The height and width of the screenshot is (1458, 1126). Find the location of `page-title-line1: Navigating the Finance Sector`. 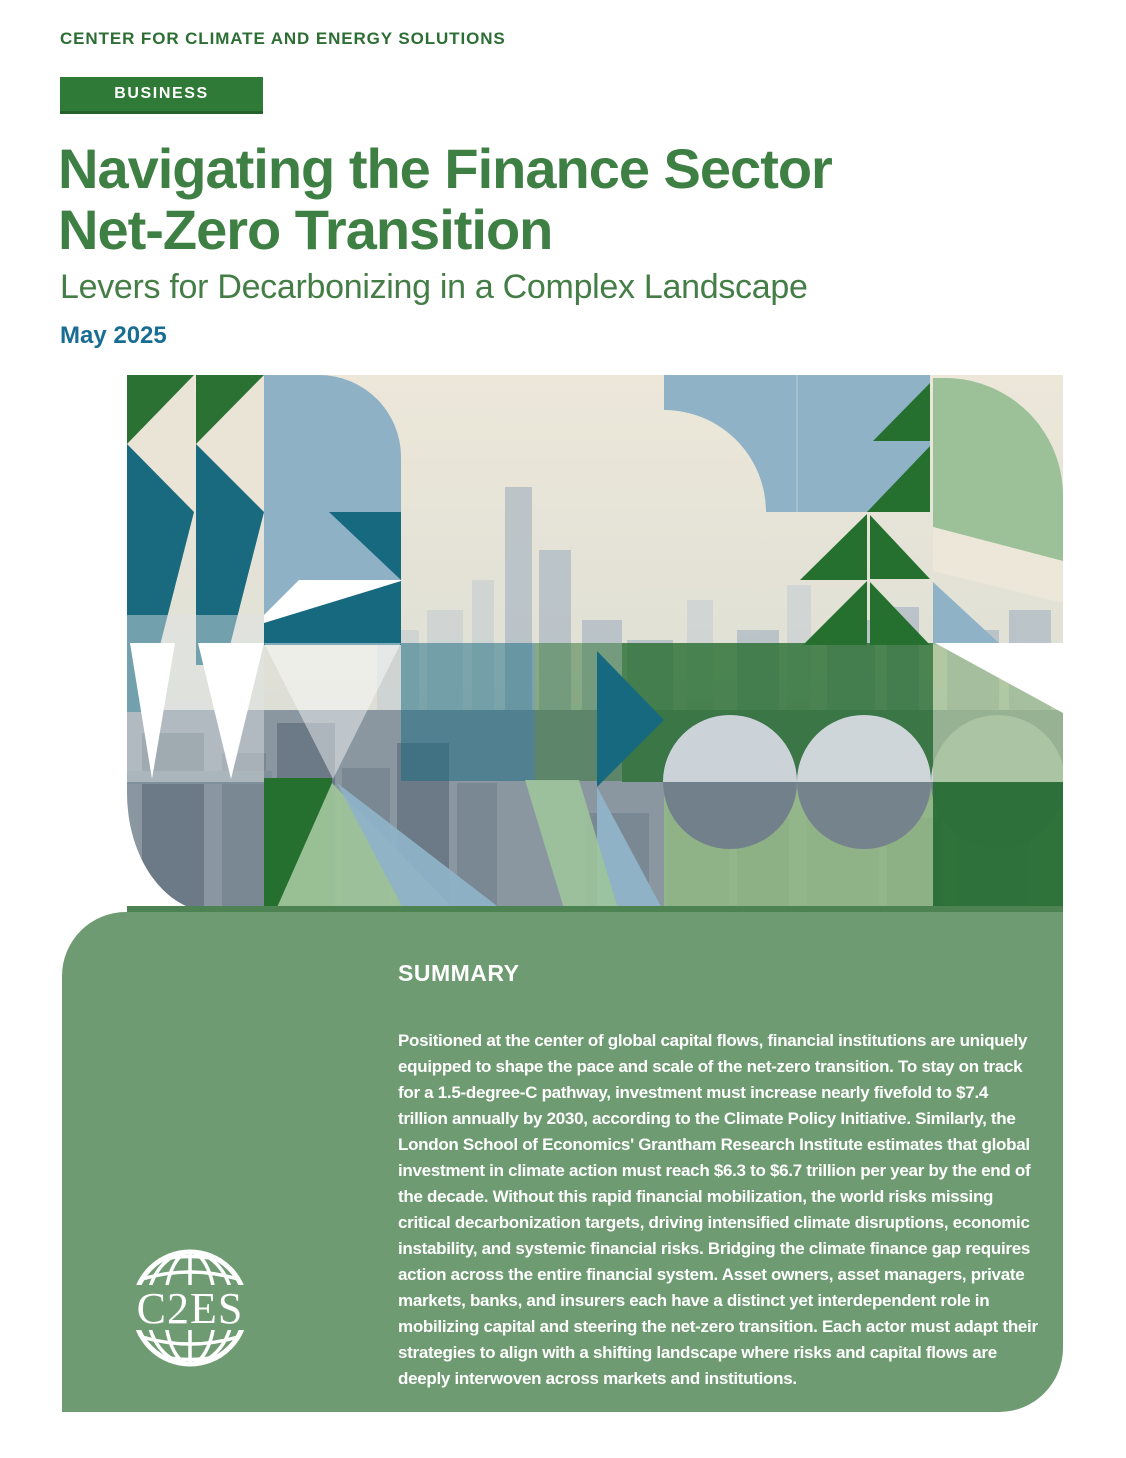

page-title-line1: Navigating the Finance Sector is located at coordinates (445, 168).